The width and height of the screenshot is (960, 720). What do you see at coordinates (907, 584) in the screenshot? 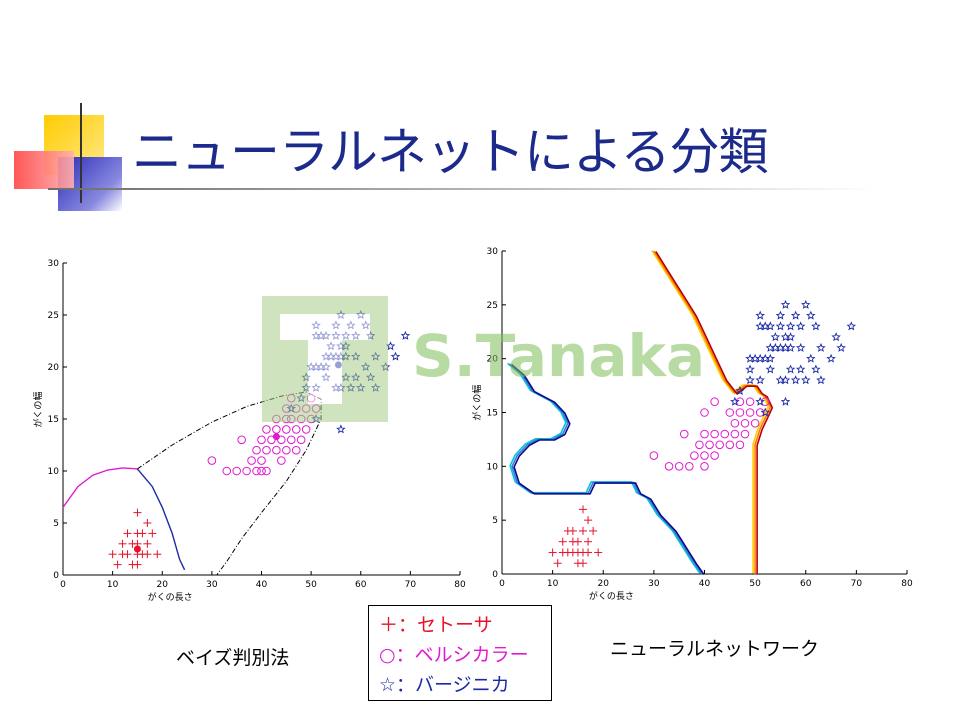
I see `x-tick-label: 80` at bounding box center [907, 584].